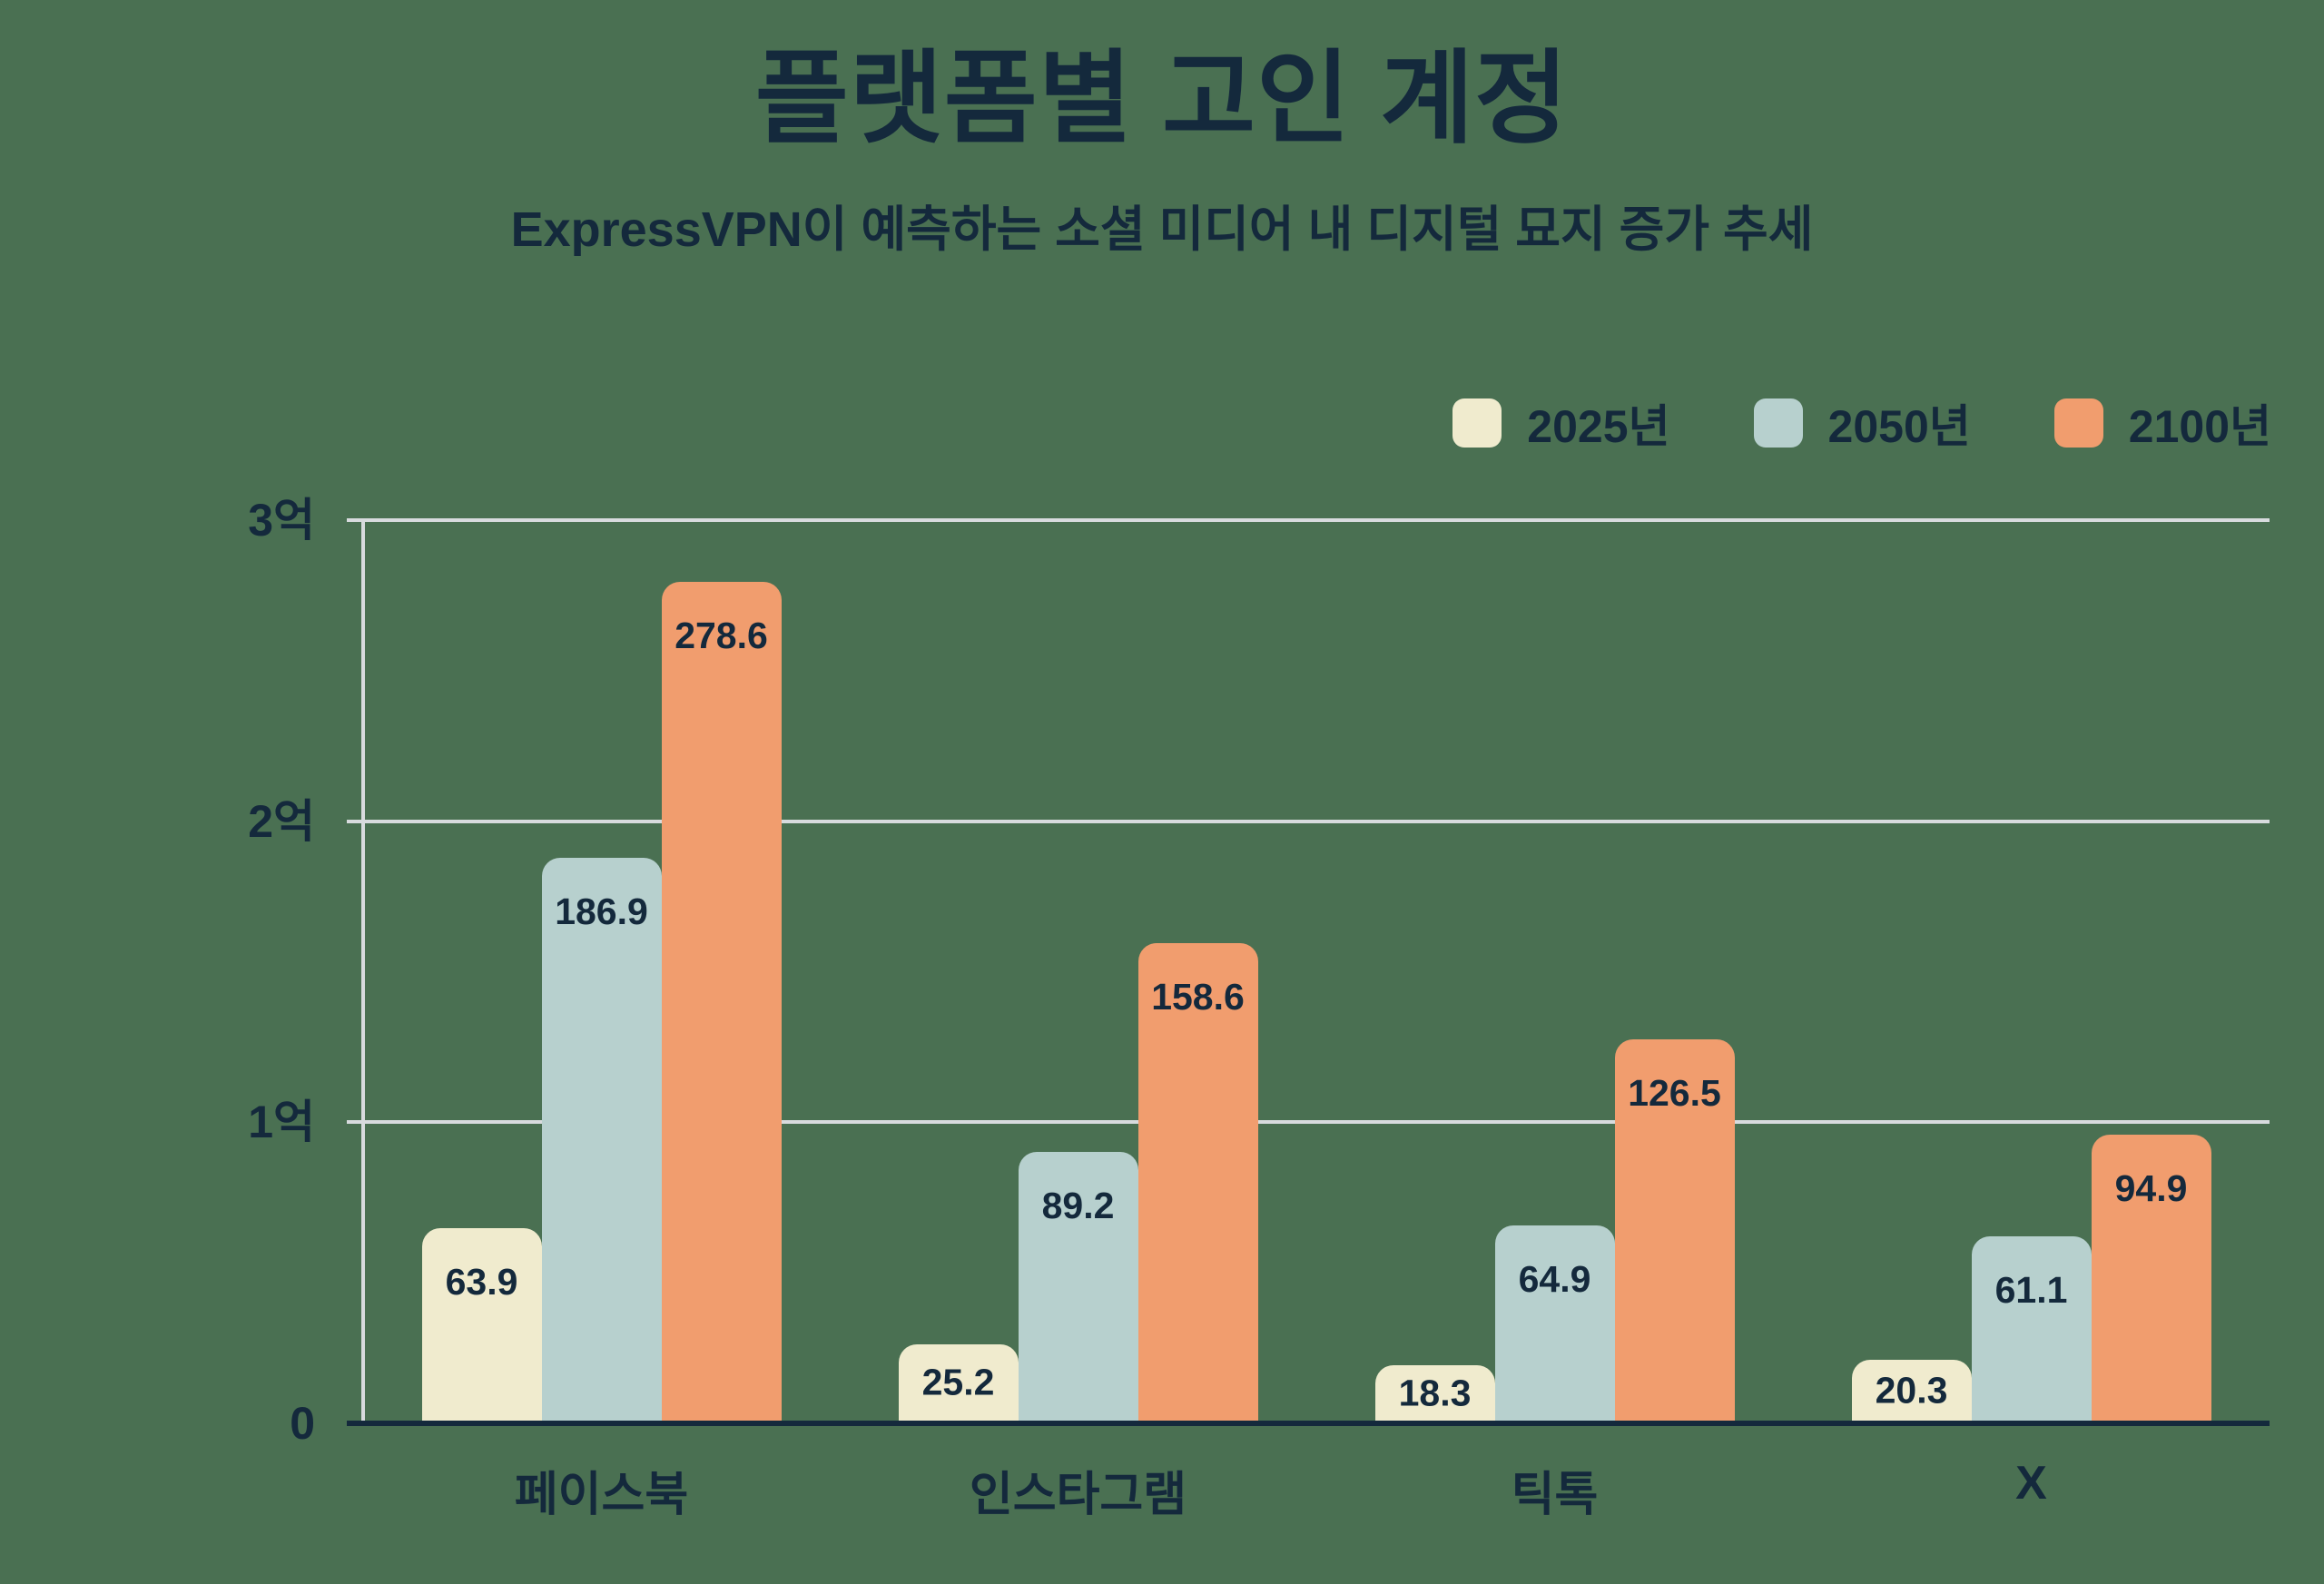  Describe the element at coordinates (721, 635) in the screenshot. I see `bar-value-label: 278.6` at that location.